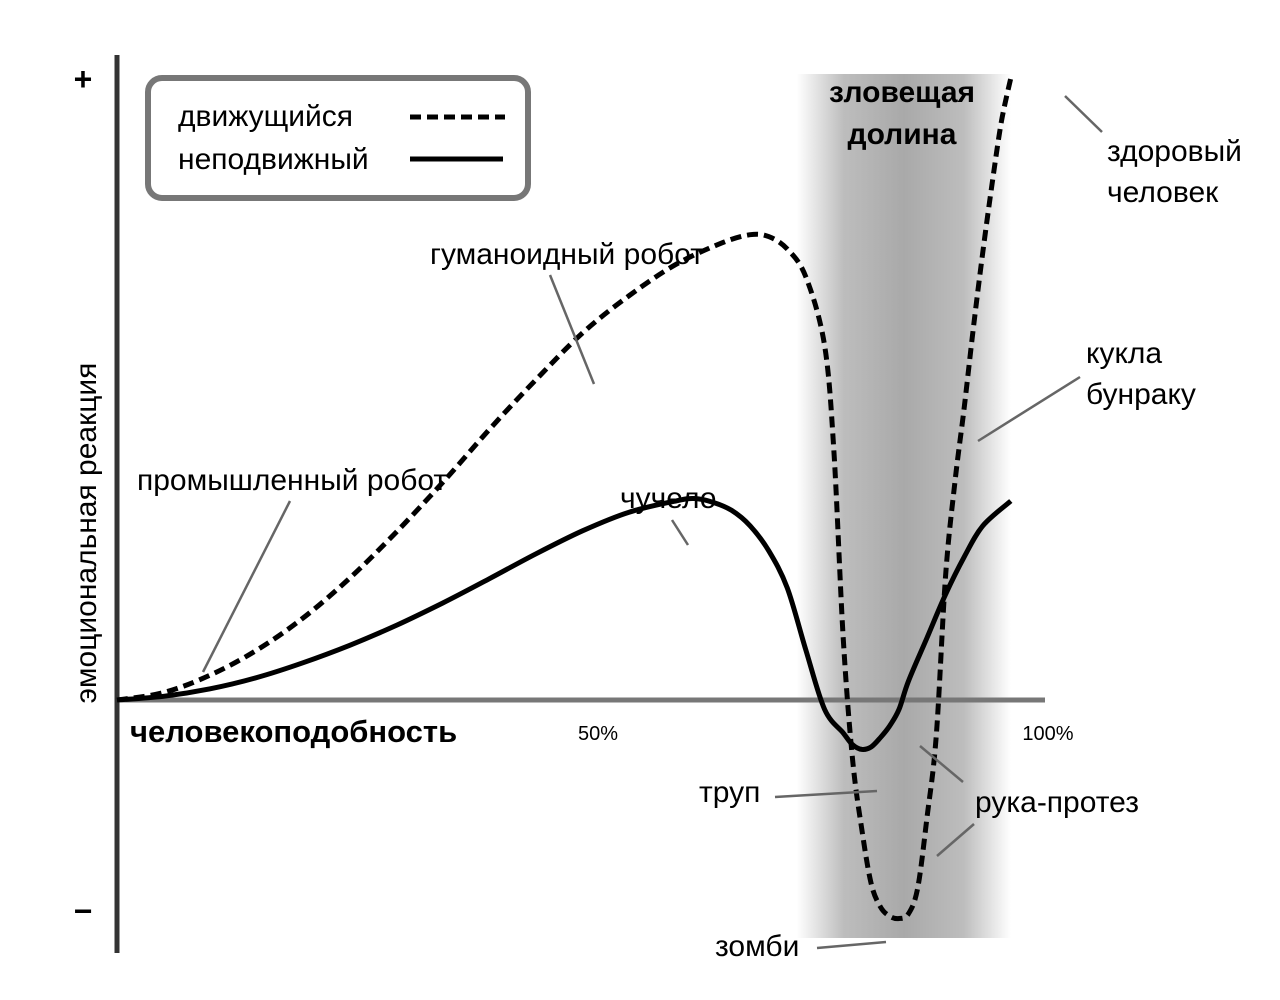 Image resolution: width=1280 pixels, height=1000 pixels. Describe the element at coordinates (729, 792) in the screenshot. I see `annotation-corpse: труп` at that location.